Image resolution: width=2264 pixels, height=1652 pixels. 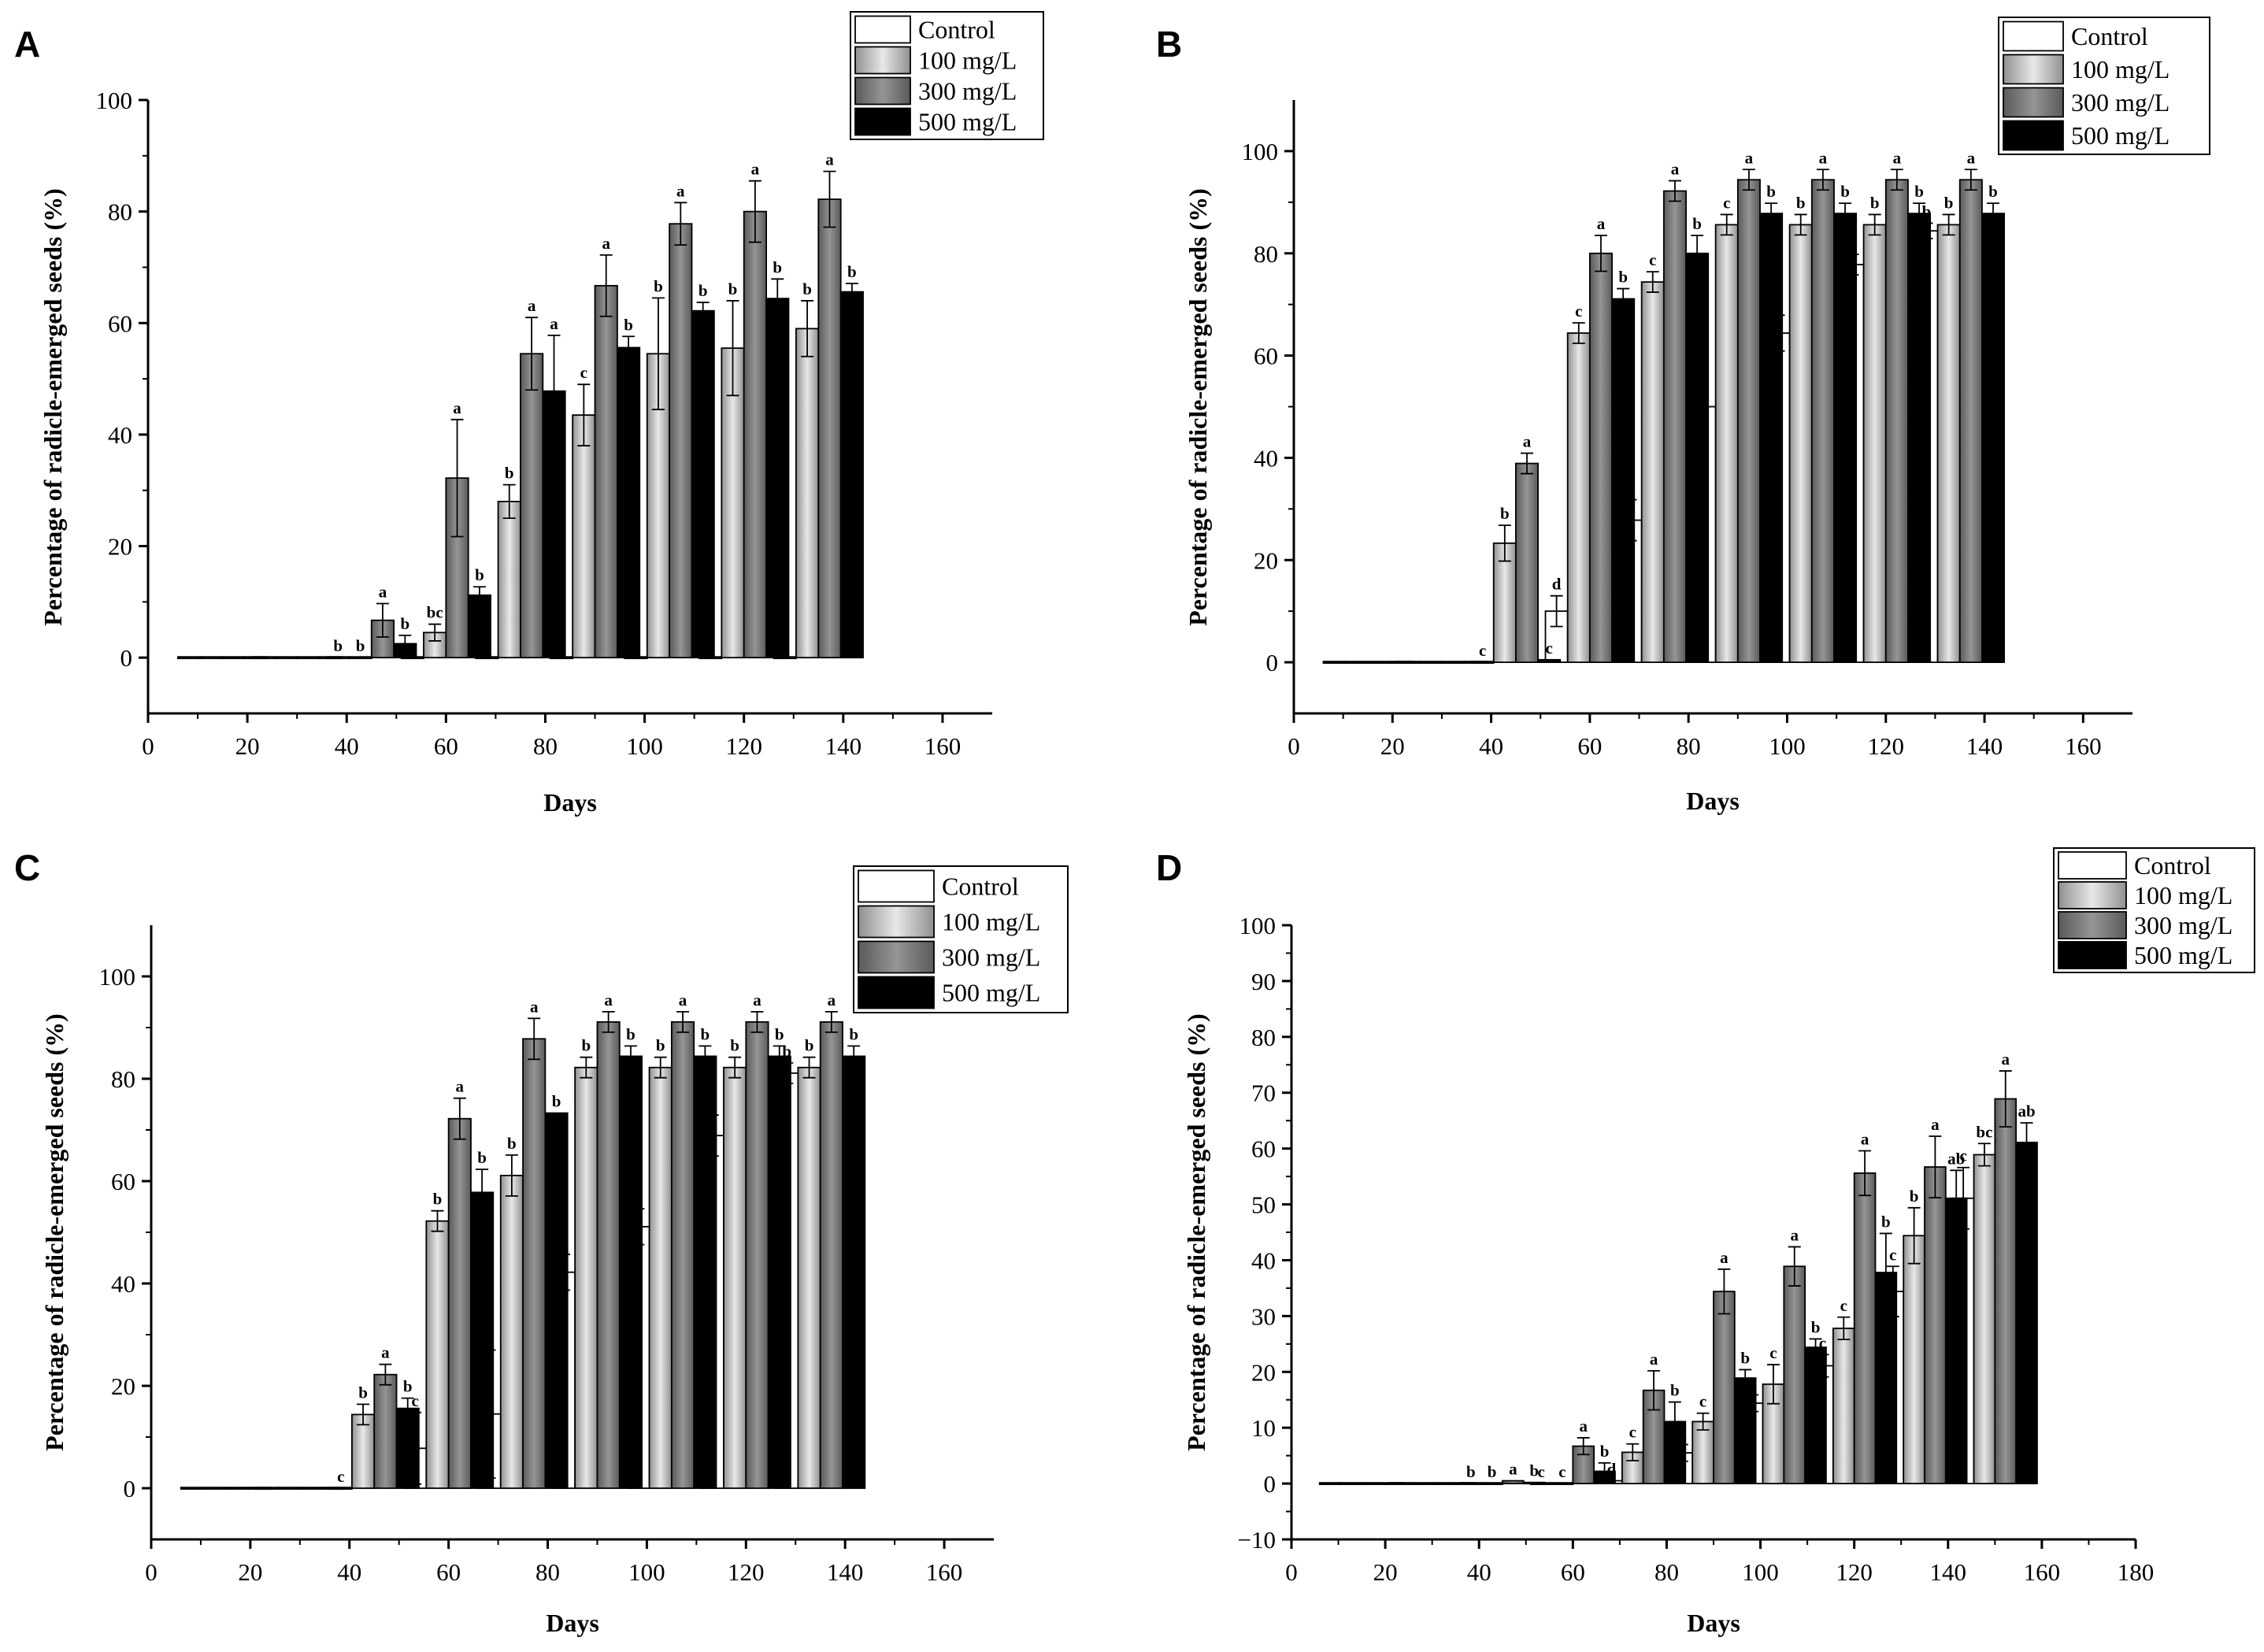 I want to click on x-tick-label: 60, so click(x=1589, y=746).